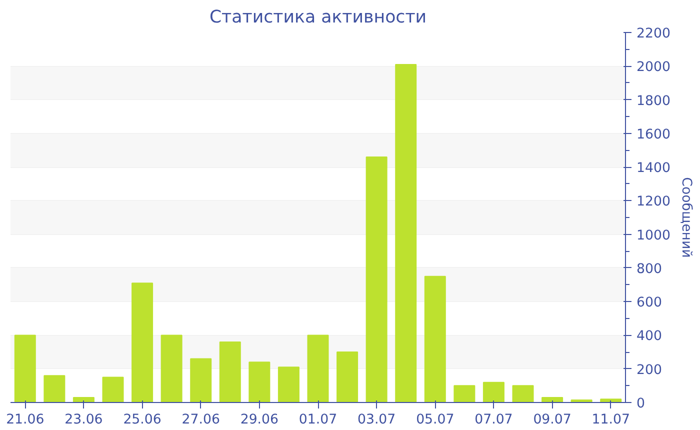  Describe the element at coordinates (653, 168) in the screenshot. I see `y-tick-label: 1400` at that location.